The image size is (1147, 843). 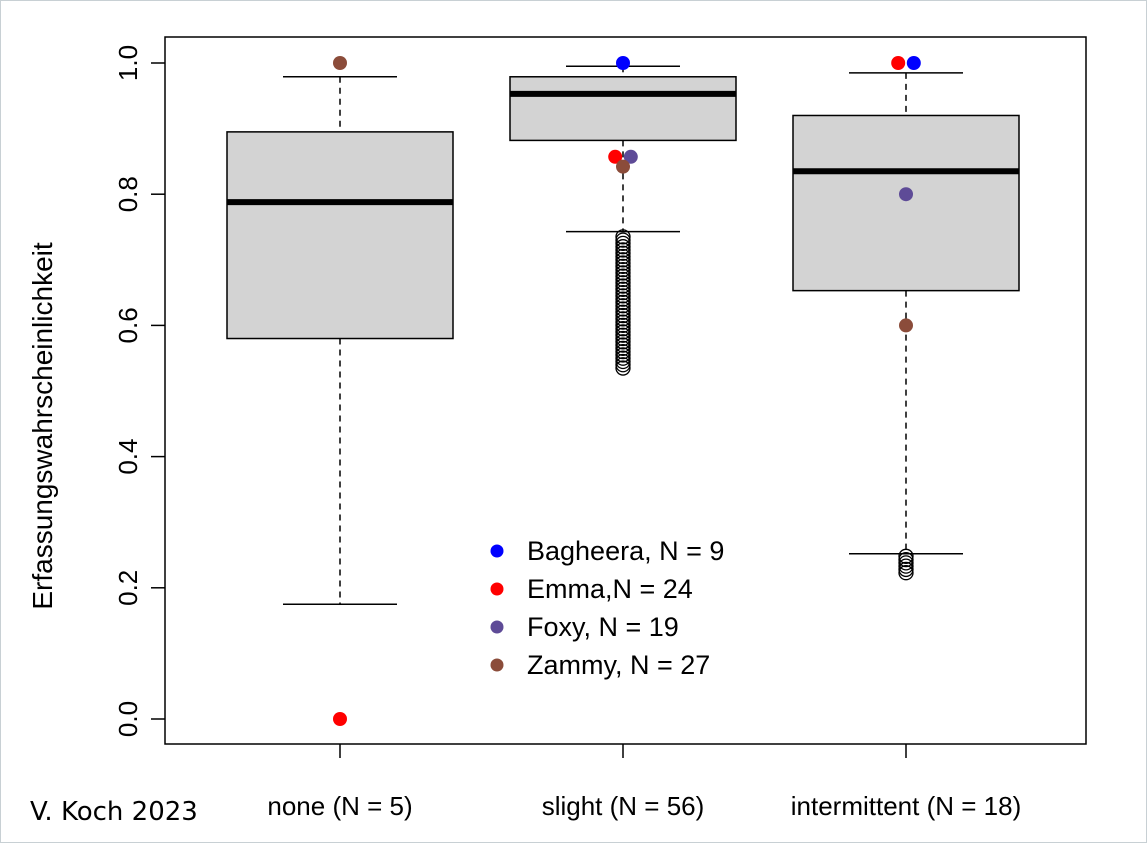 What do you see at coordinates (623, 806) in the screenshot?
I see `x-category-label: slight (N = 56)` at bounding box center [623, 806].